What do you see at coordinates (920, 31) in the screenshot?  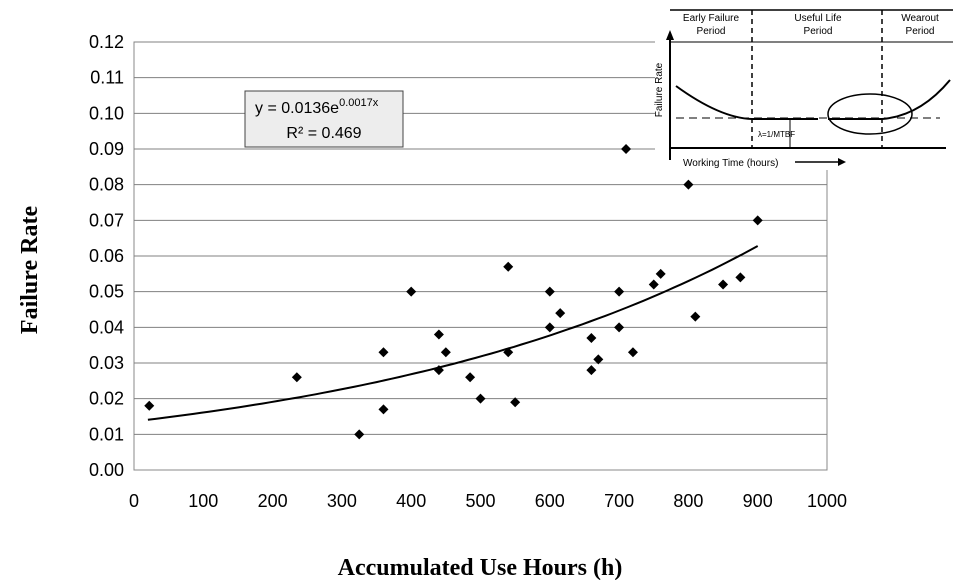 I see `inset-wearout-title-2: Period` at bounding box center [920, 31].